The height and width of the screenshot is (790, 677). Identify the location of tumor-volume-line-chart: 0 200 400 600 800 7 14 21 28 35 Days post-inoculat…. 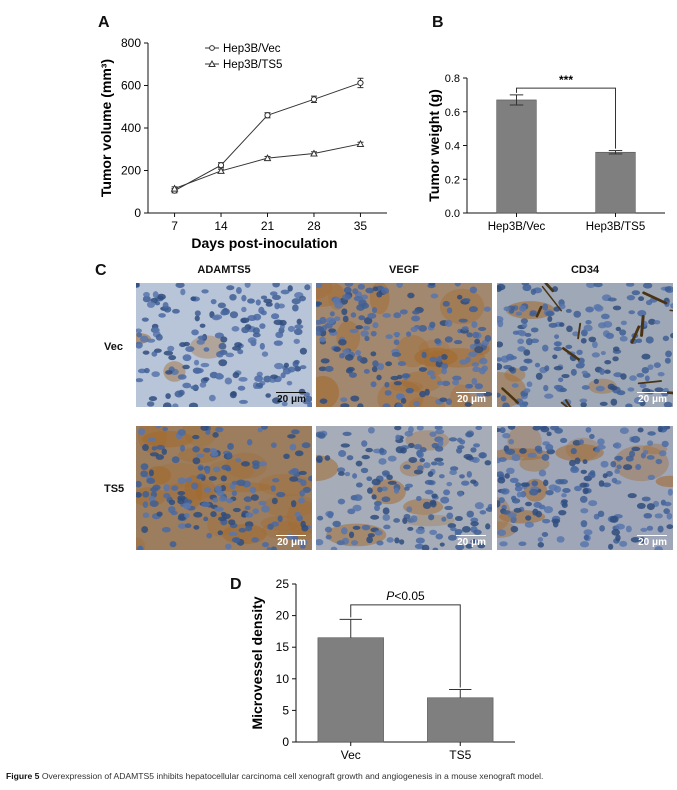
(242, 143).